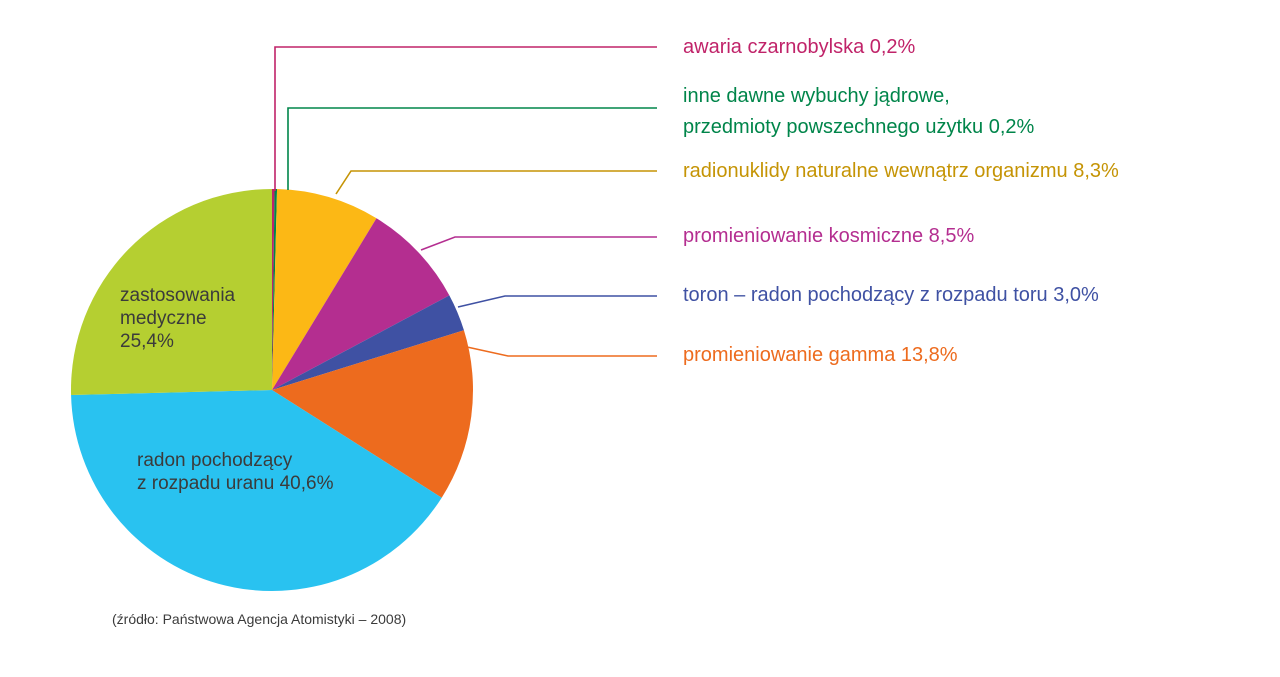 This screenshot has width=1280, height=677. I want to click on leader-line-gamma-radiation, so click(561, 351).